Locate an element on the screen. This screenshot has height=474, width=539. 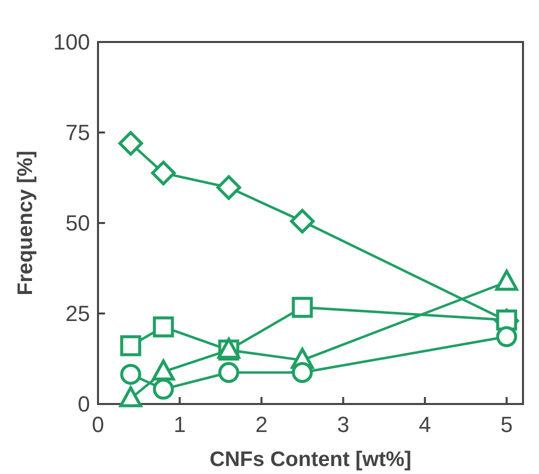
x-tick-label: 3 is located at coordinates (343, 424).